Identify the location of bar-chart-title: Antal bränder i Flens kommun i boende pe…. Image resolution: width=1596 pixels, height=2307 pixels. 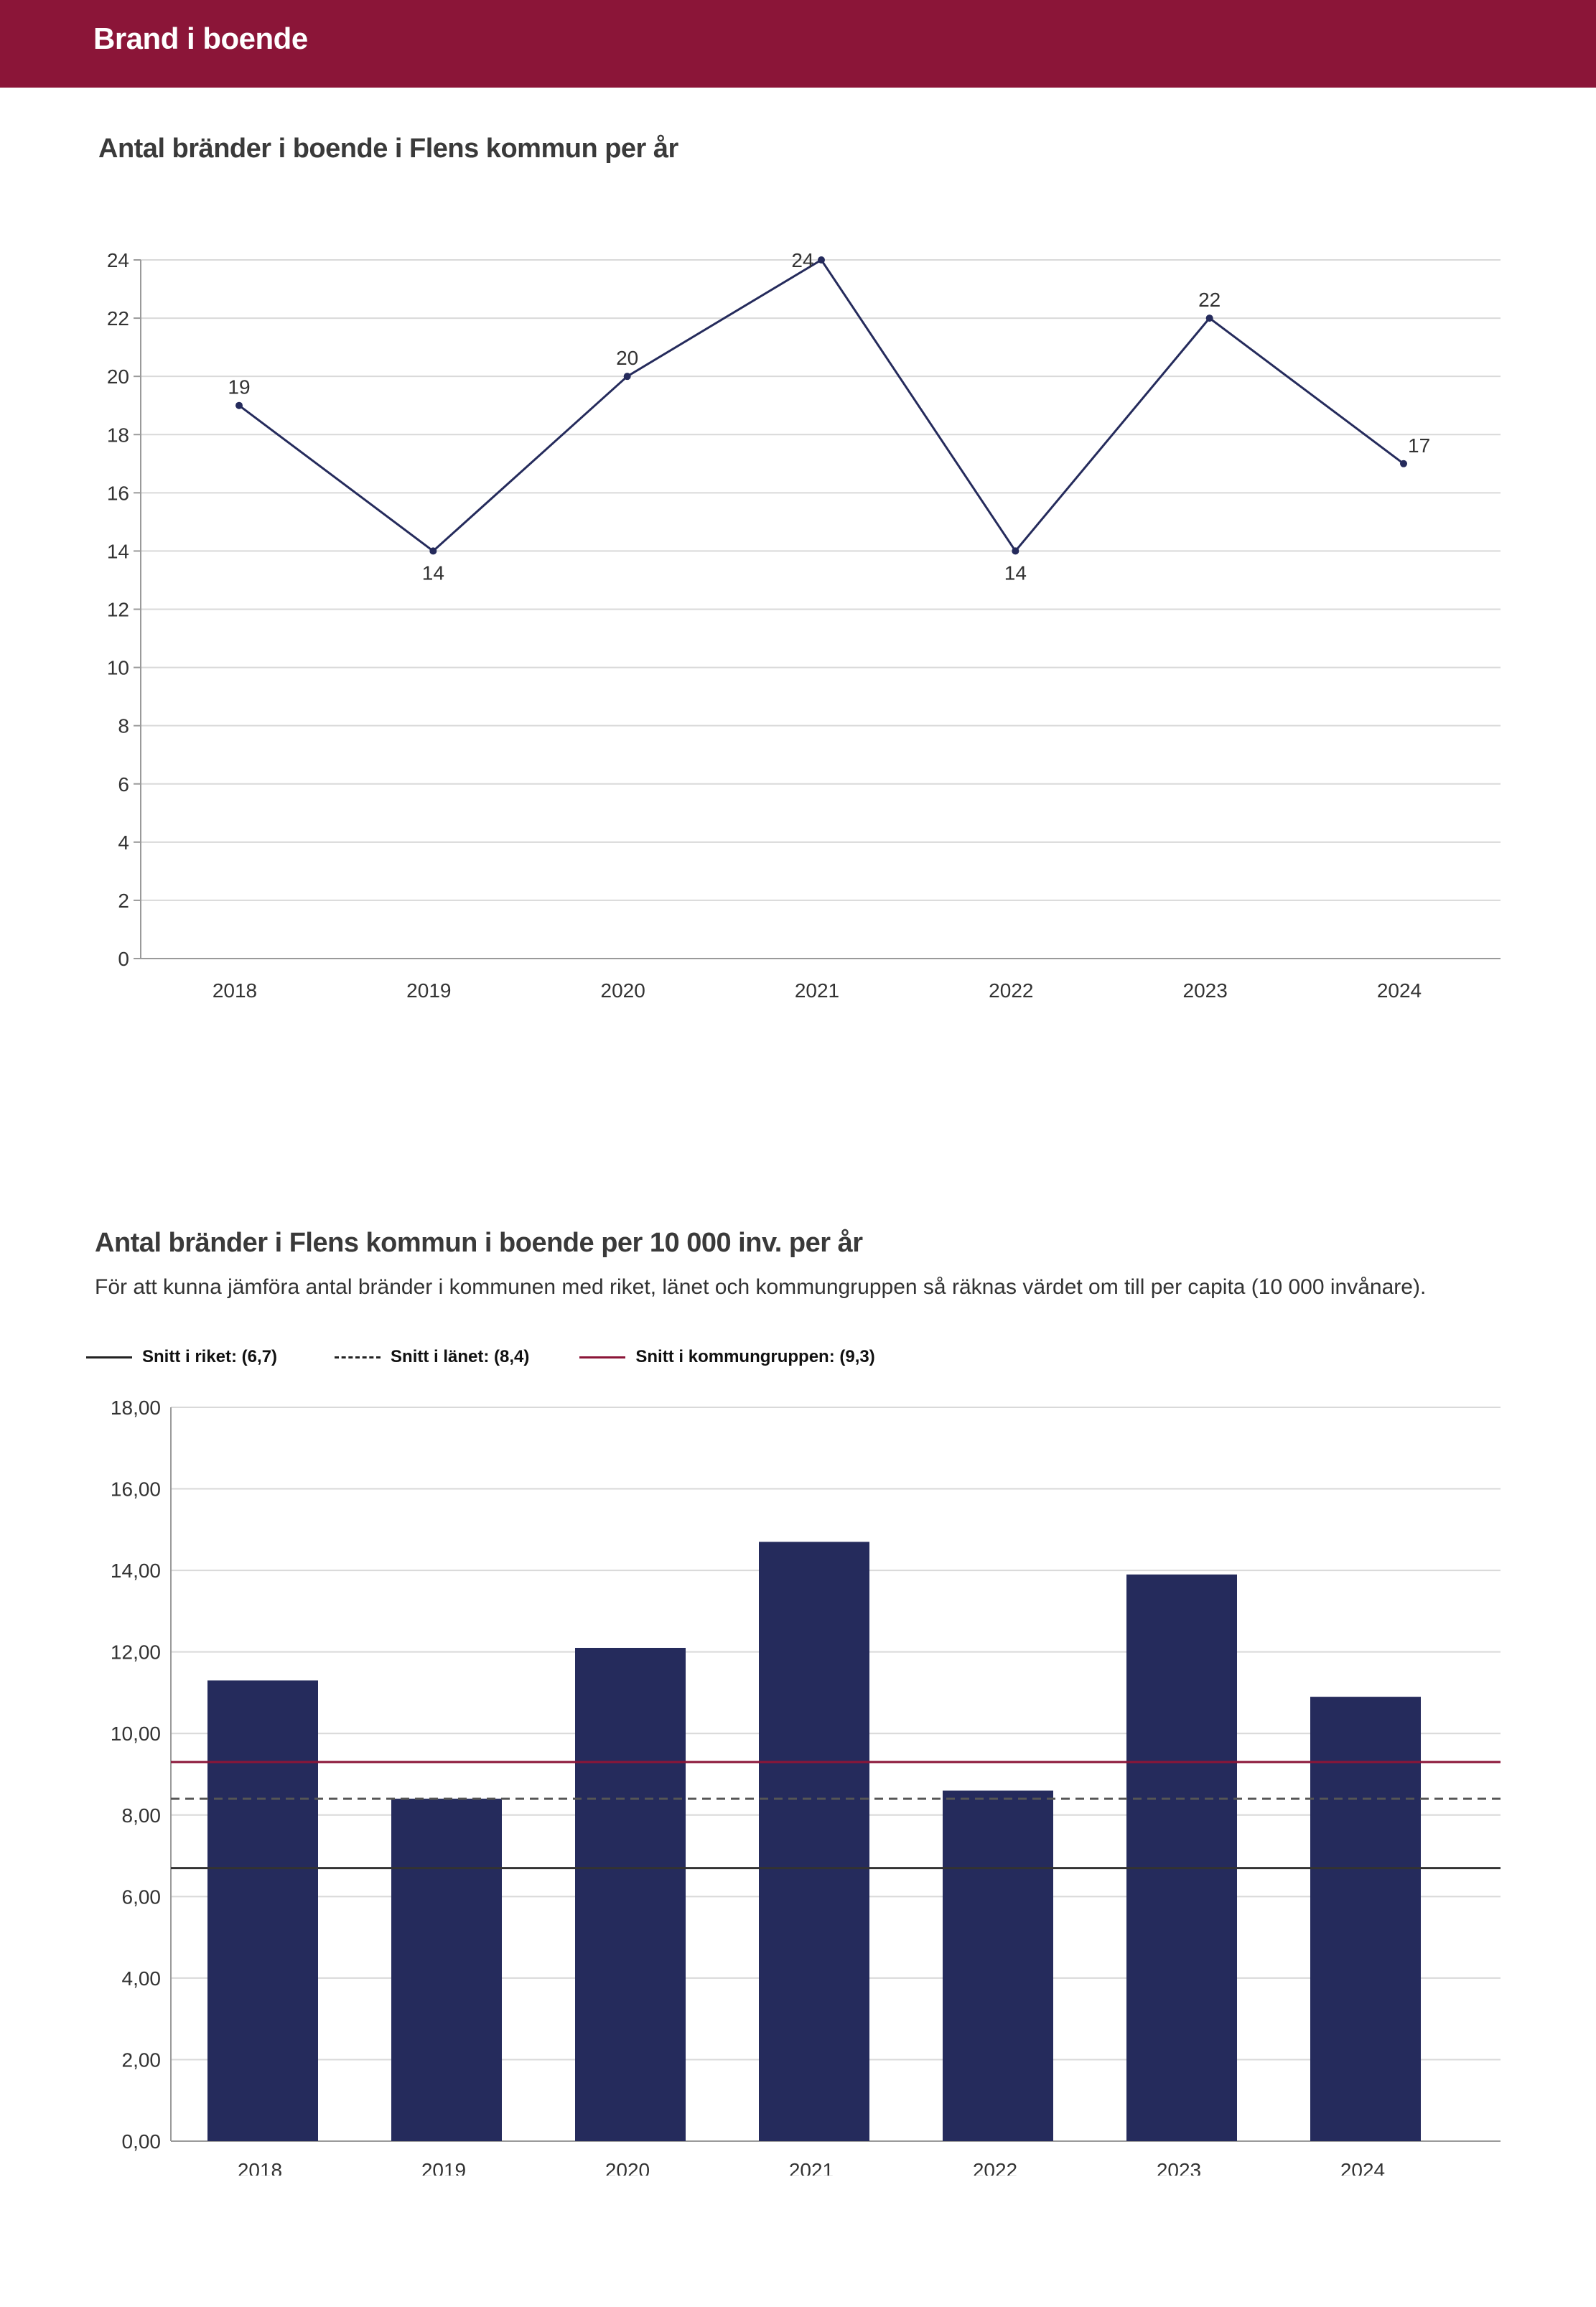
(479, 1243).